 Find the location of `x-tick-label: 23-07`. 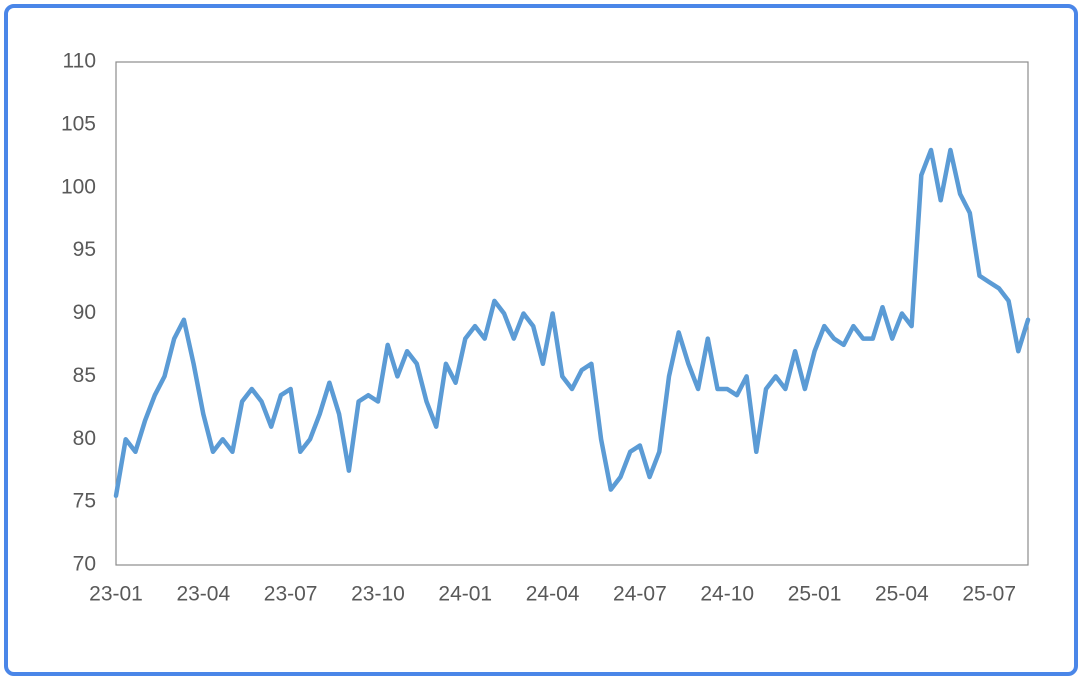

x-tick-label: 23-07 is located at coordinates (291, 594).